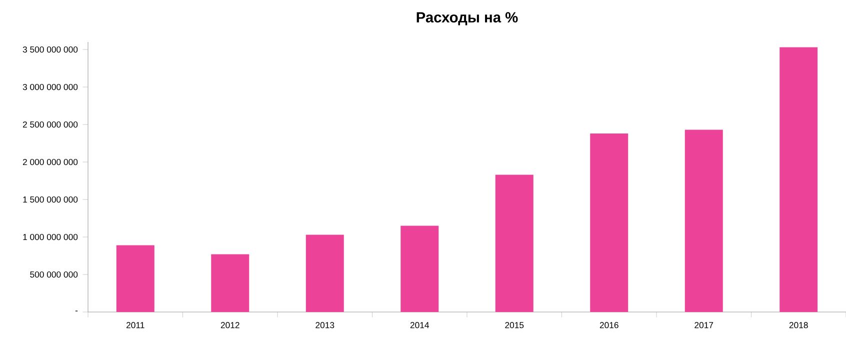  What do you see at coordinates (704, 325) in the screenshot?
I see `x-tick-label: 2017` at bounding box center [704, 325].